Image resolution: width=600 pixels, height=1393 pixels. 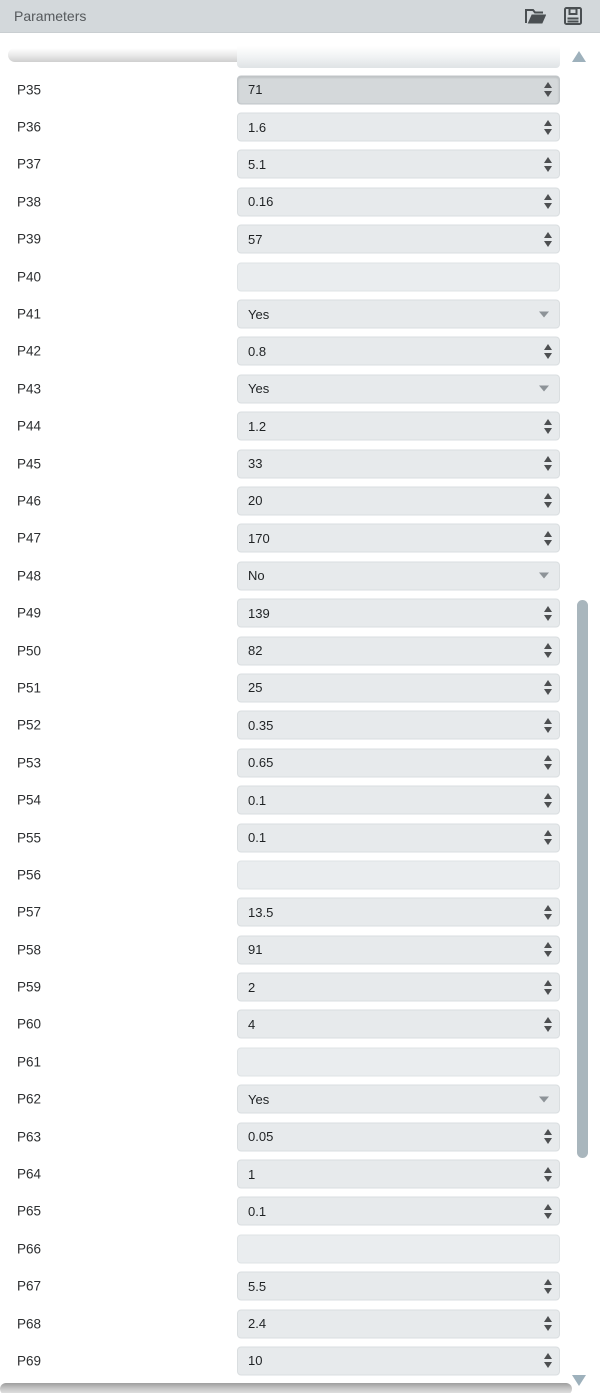 What do you see at coordinates (398, 202) in the screenshot?
I see `parameter-spinner-input: 0.16` at bounding box center [398, 202].